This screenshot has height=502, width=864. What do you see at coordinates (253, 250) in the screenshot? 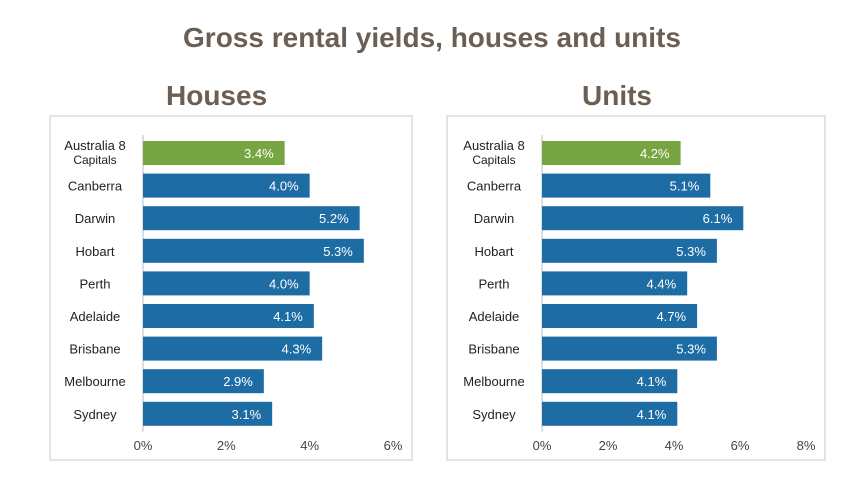
I see `houses-bar-hobart` at bounding box center [253, 250].